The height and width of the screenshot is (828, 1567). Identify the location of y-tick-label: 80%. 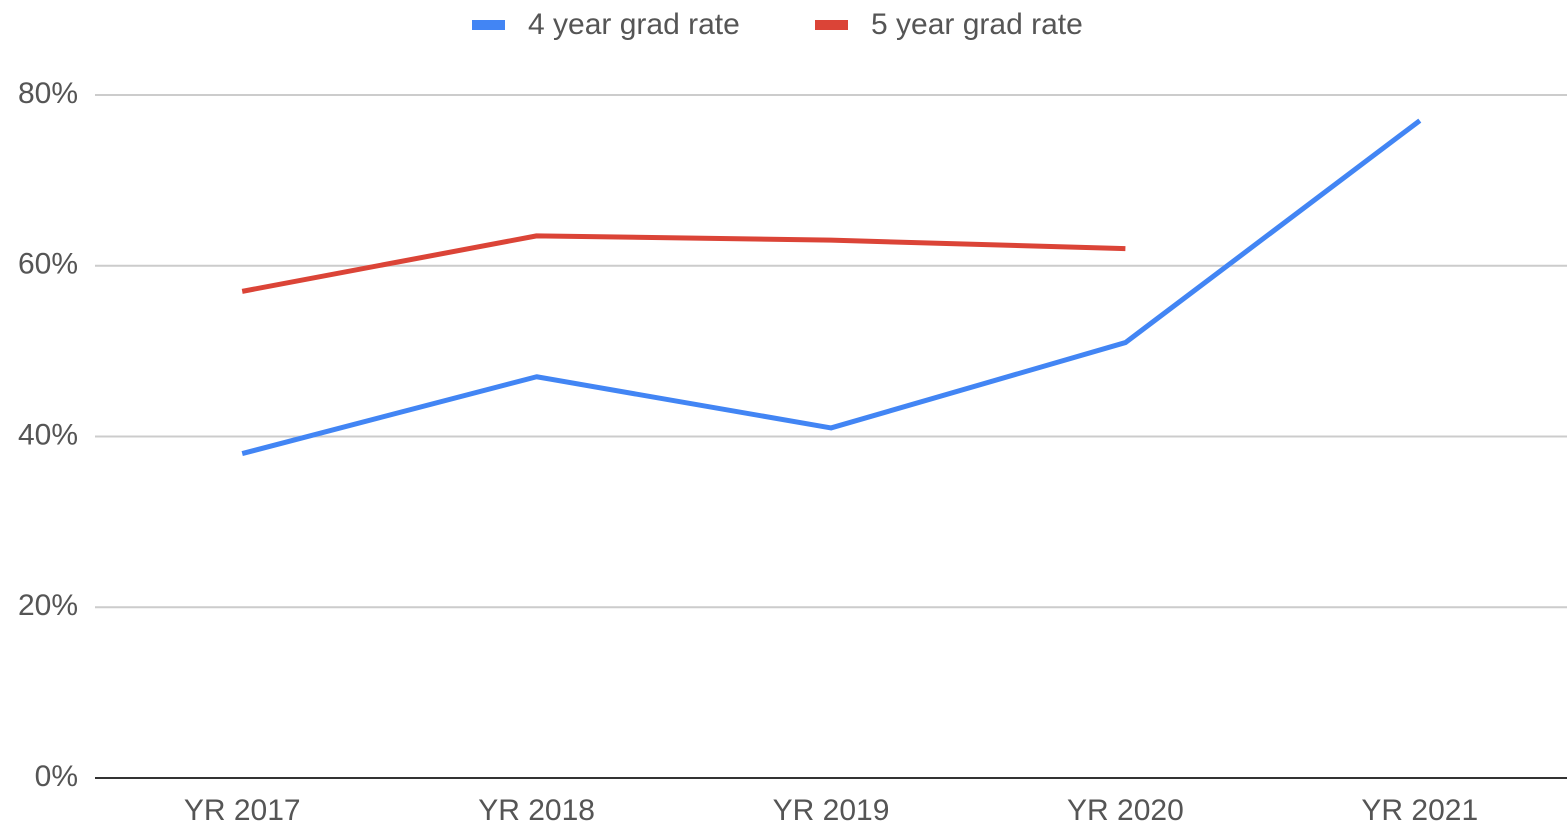
(48, 93).